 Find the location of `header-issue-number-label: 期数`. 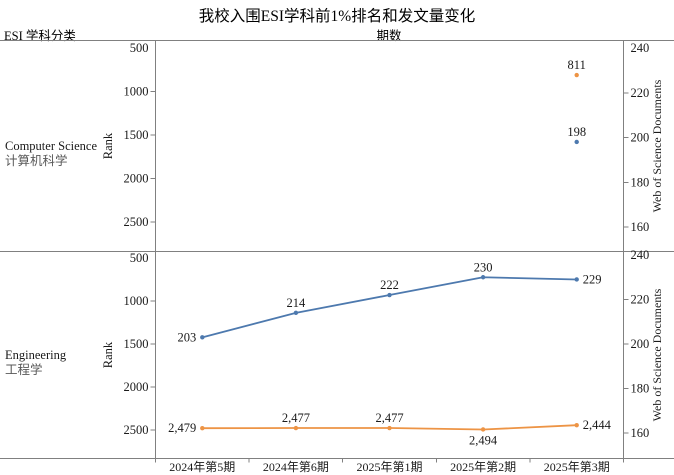

header-issue-number-label: 期数 is located at coordinates (389, 36).